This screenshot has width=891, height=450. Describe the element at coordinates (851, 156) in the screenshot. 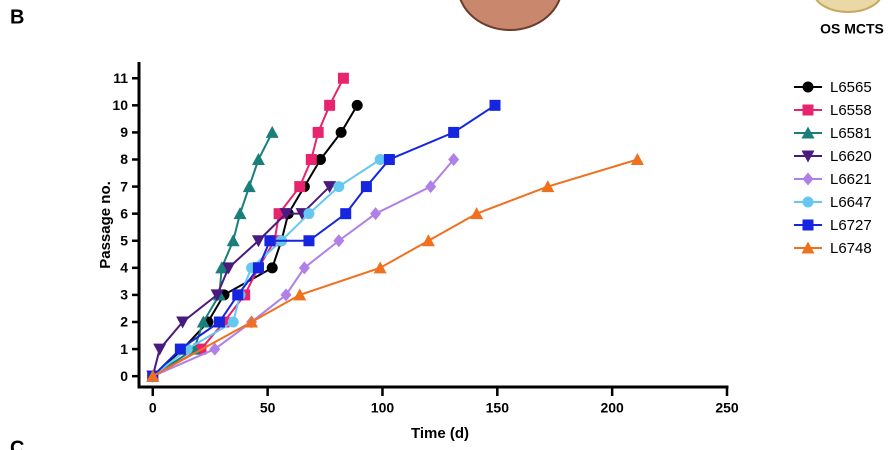

I see `legend-label: L6620` at that location.